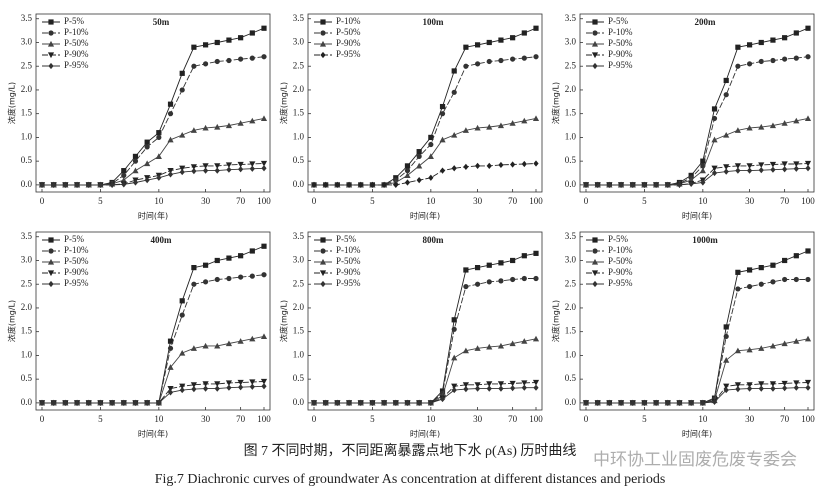 This screenshot has height=503, width=817. Describe the element at coordinates (27, 331) in the screenshot. I see `y-tick-label: 1.5` at that location.